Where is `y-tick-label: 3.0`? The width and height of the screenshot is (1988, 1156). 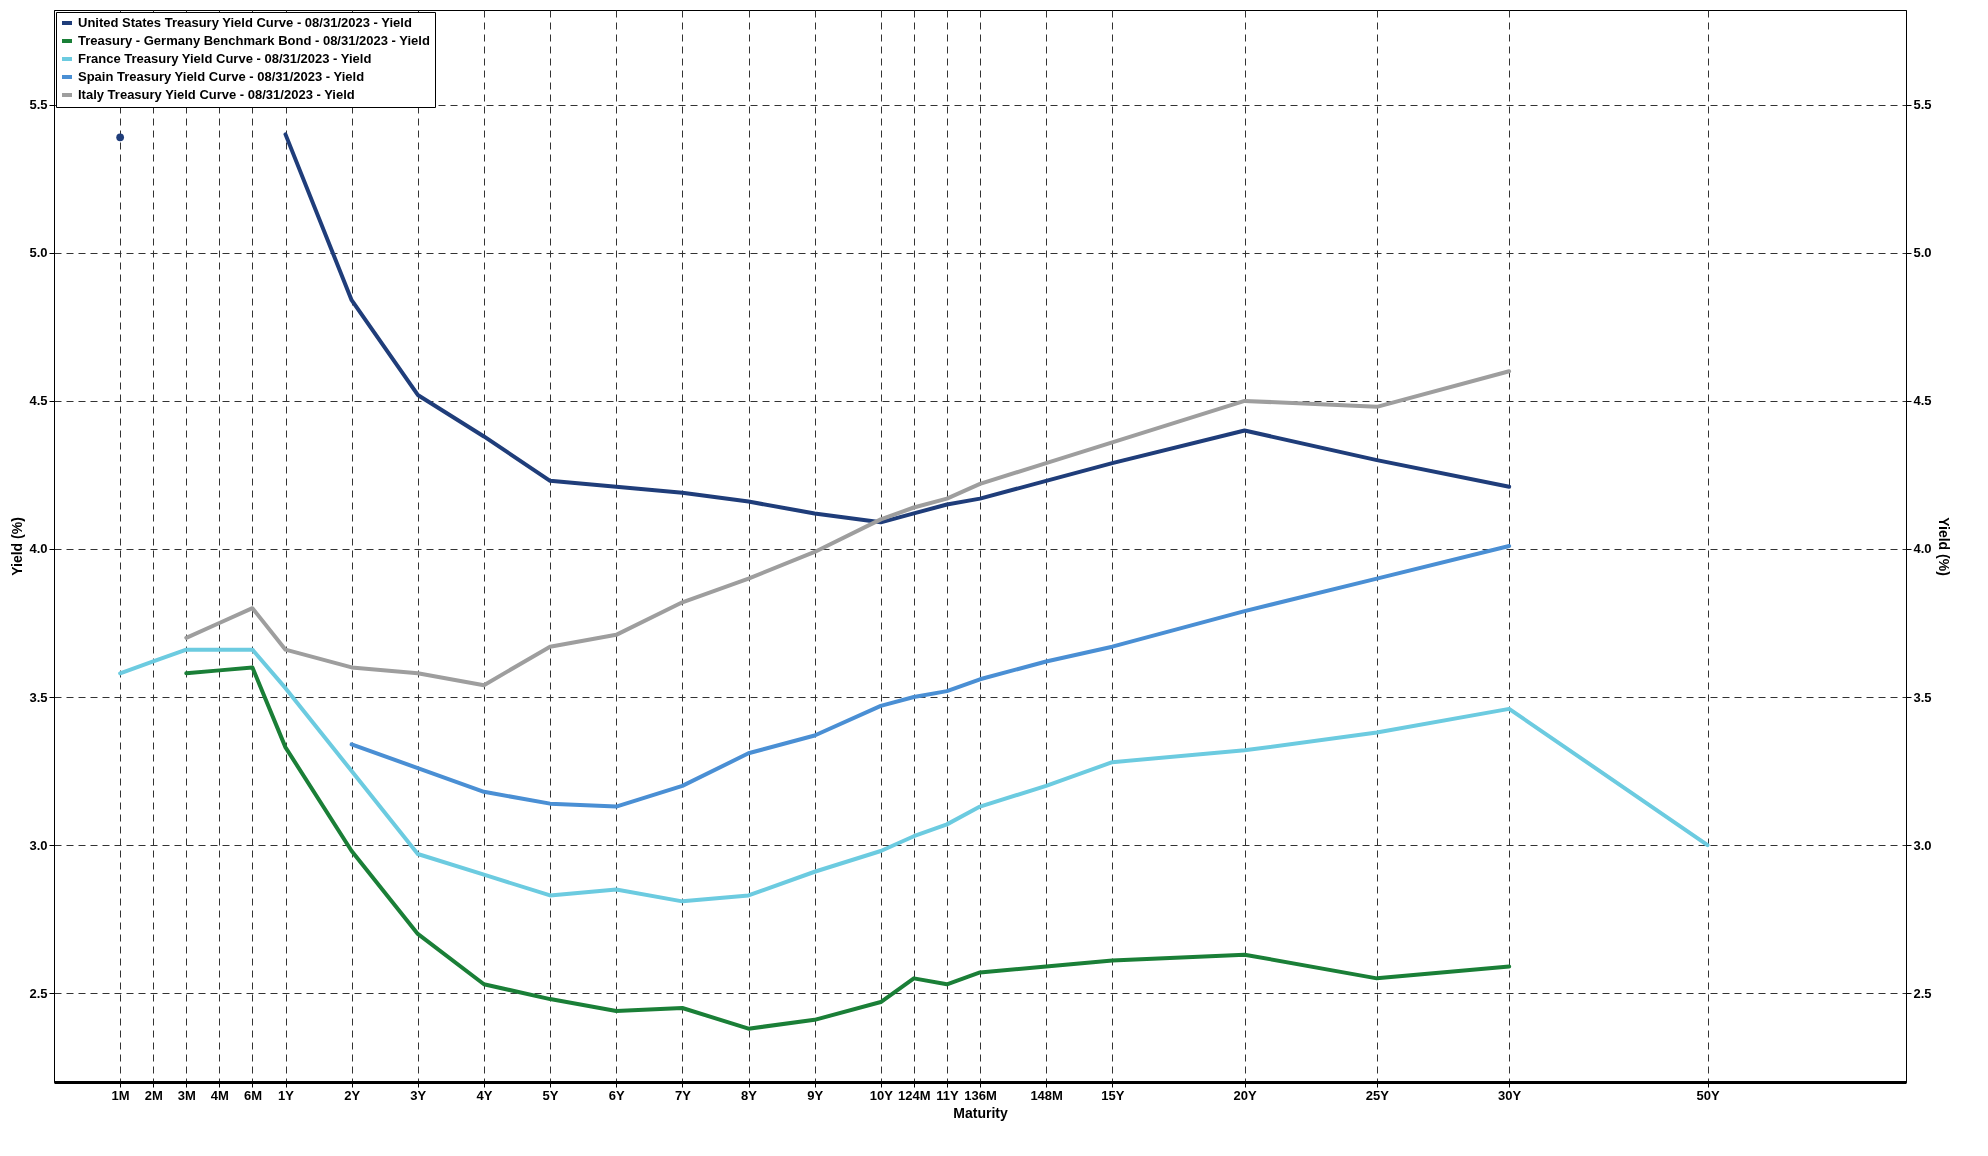
y-tick-label: 3.0 is located at coordinates (38, 845).